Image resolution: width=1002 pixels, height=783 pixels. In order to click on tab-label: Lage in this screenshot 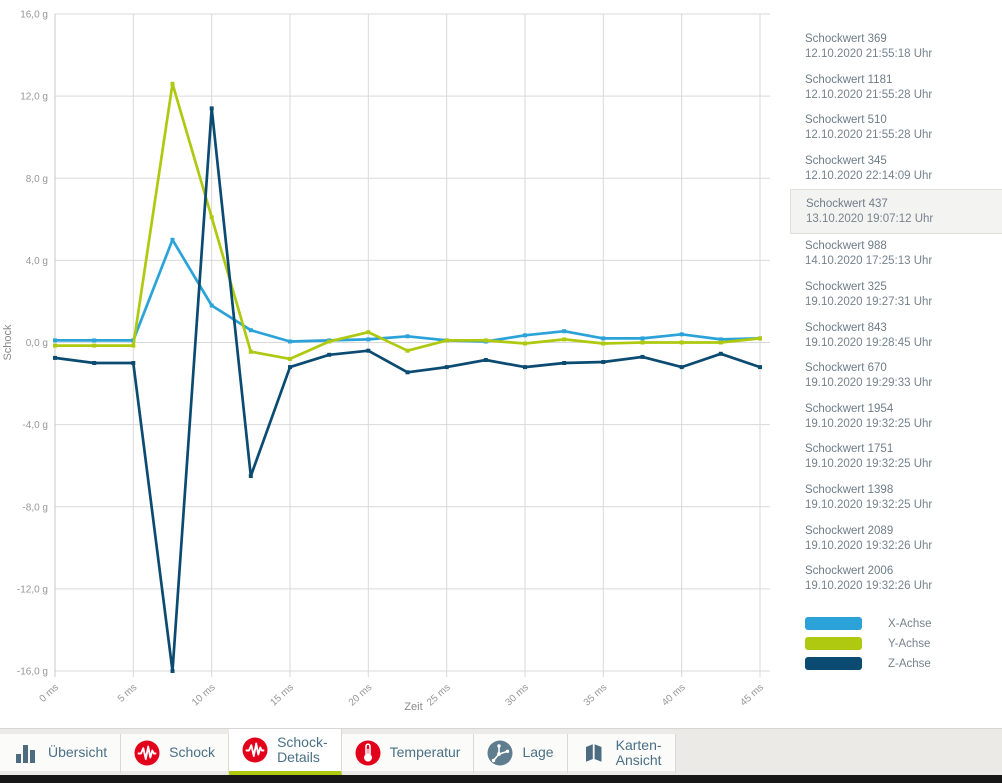, I will do `click(538, 752)`.